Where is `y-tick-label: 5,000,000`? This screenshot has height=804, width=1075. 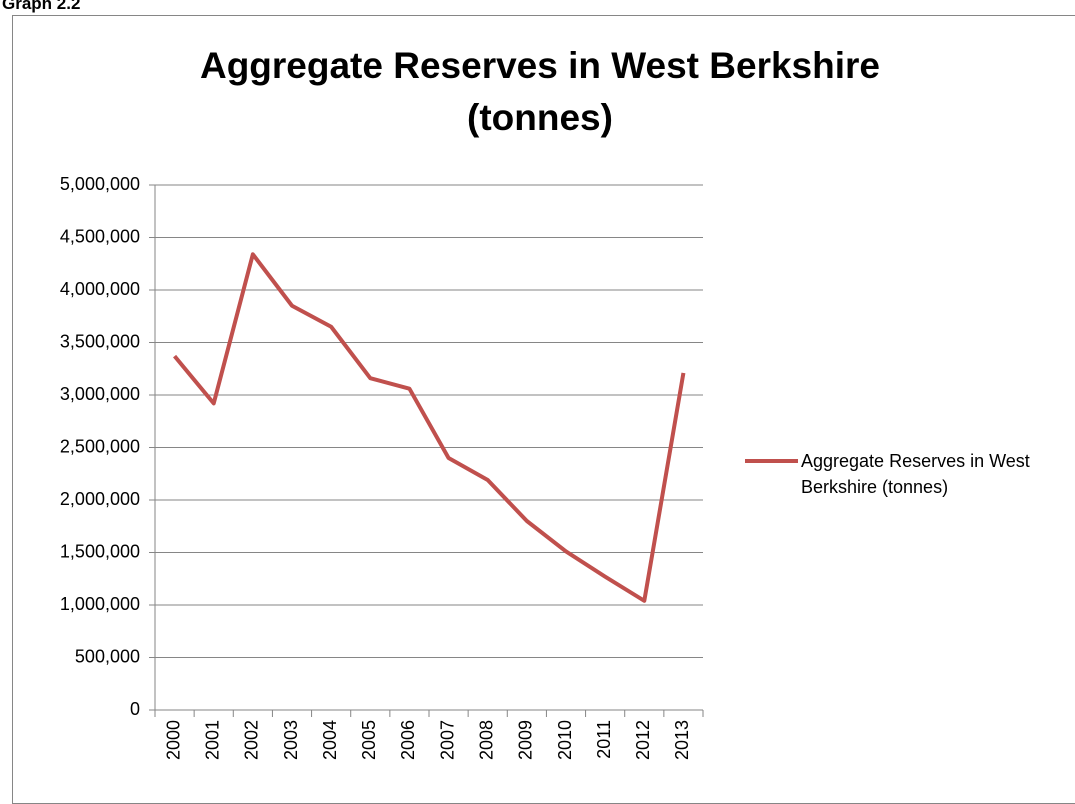 y-tick-label: 5,000,000 is located at coordinates (100, 184).